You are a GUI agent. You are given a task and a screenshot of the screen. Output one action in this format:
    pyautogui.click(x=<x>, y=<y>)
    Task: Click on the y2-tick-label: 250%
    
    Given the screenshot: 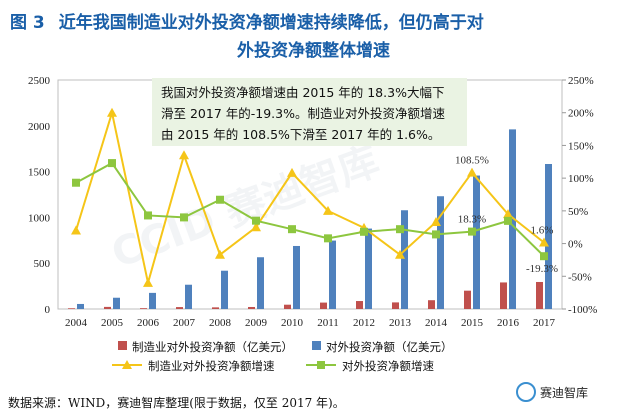 What is the action you would take?
    pyautogui.click(x=581, y=81)
    